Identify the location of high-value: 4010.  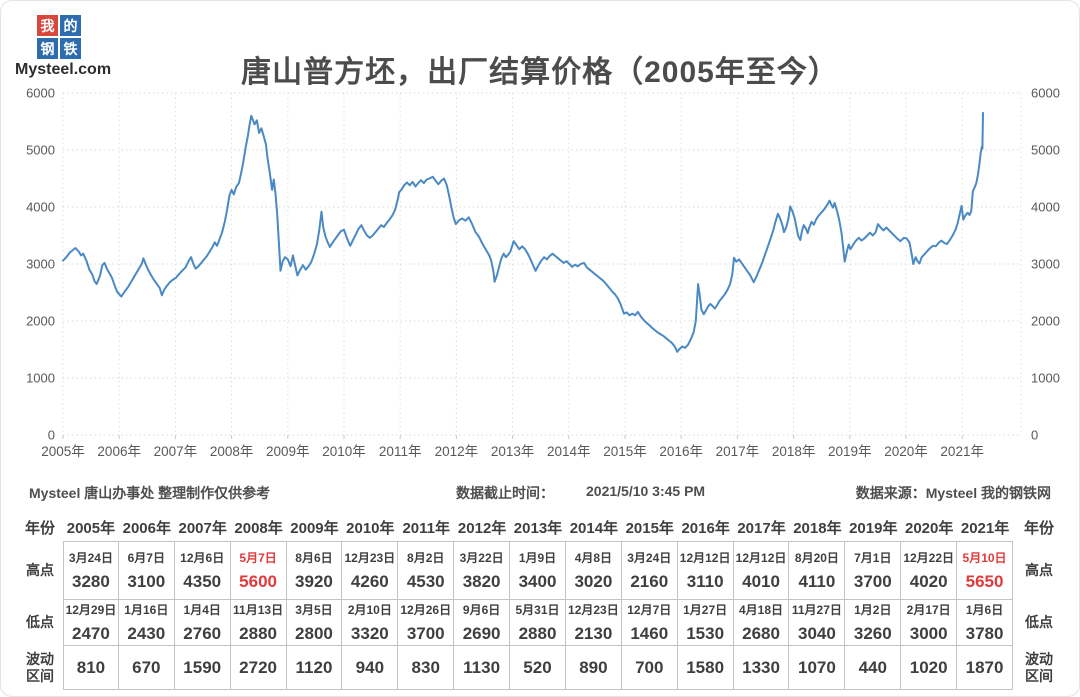
(761, 581).